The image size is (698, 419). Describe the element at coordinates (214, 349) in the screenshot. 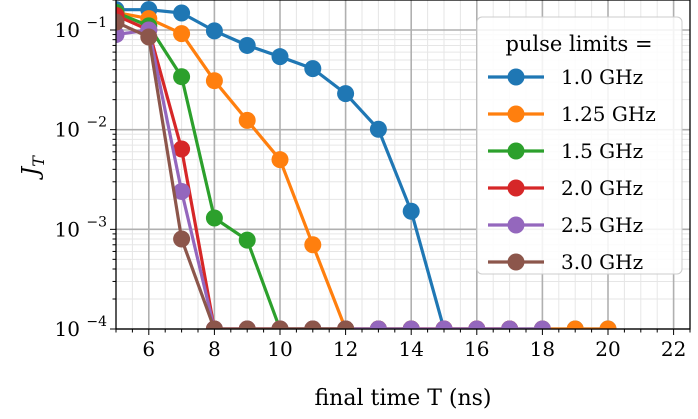

I see `x-tick-label: 8` at that location.